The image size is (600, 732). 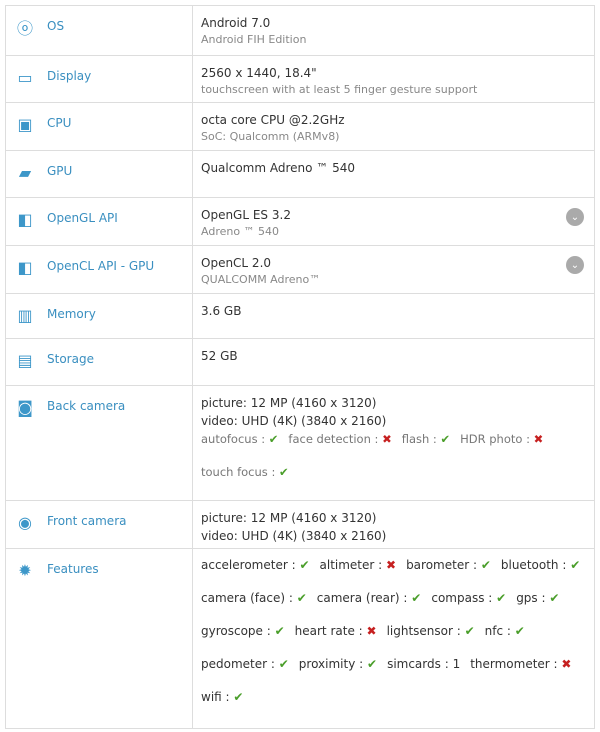 What do you see at coordinates (421, 439) in the screenshot?
I see `feature-name: flash :` at bounding box center [421, 439].